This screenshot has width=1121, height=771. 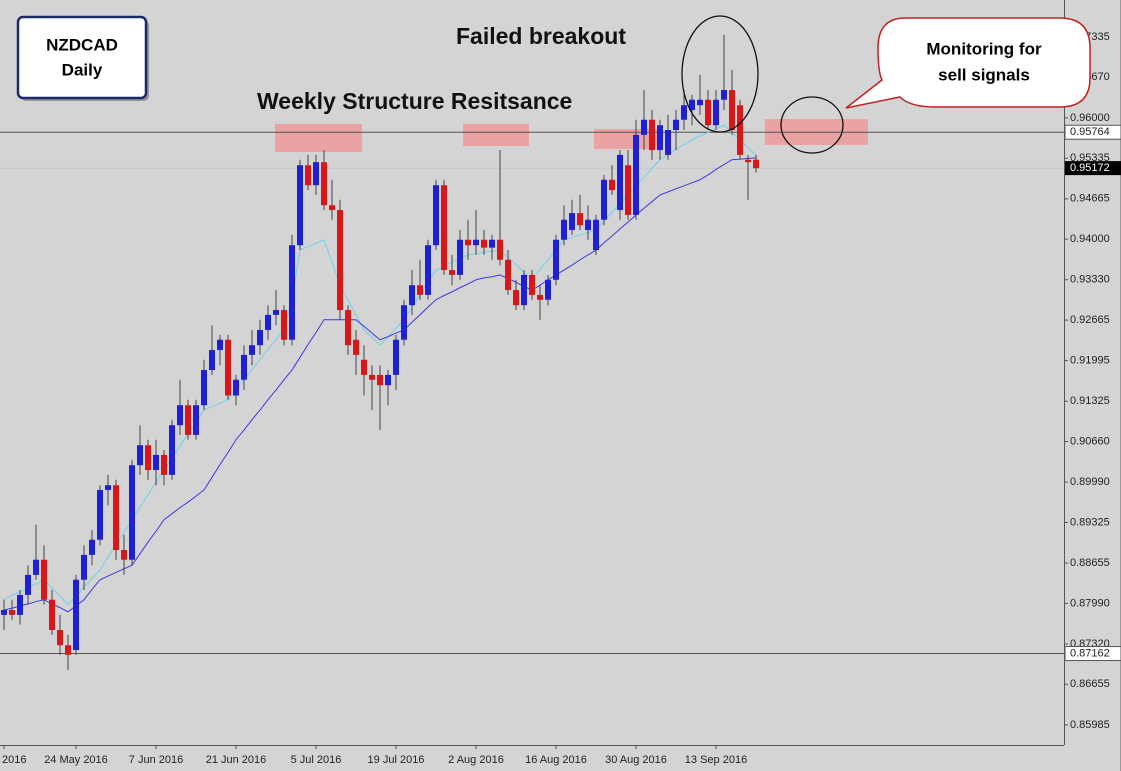 What do you see at coordinates (14, 760) in the screenshot?
I see `x-tick-label: 2016` at bounding box center [14, 760].